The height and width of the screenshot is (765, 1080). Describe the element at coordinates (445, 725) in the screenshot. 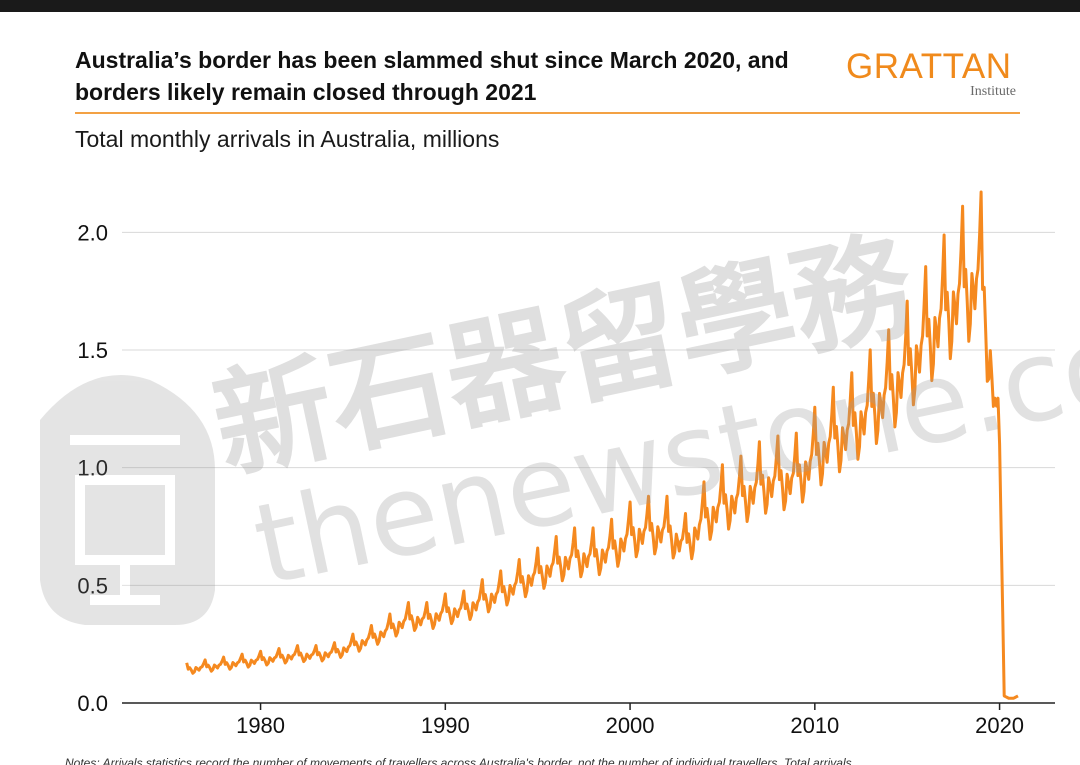

I see `x-tick-label: 1990` at that location.